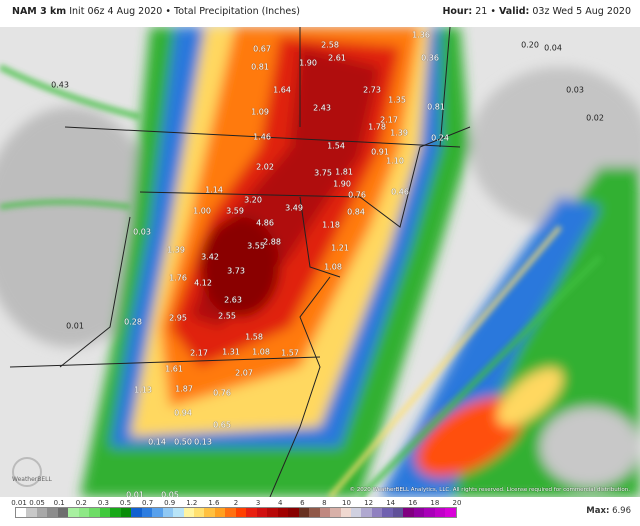  What do you see at coordinates (103, 503) in the screenshot?
I see `colorbar-tick-label: 0.3` at bounding box center [103, 503].